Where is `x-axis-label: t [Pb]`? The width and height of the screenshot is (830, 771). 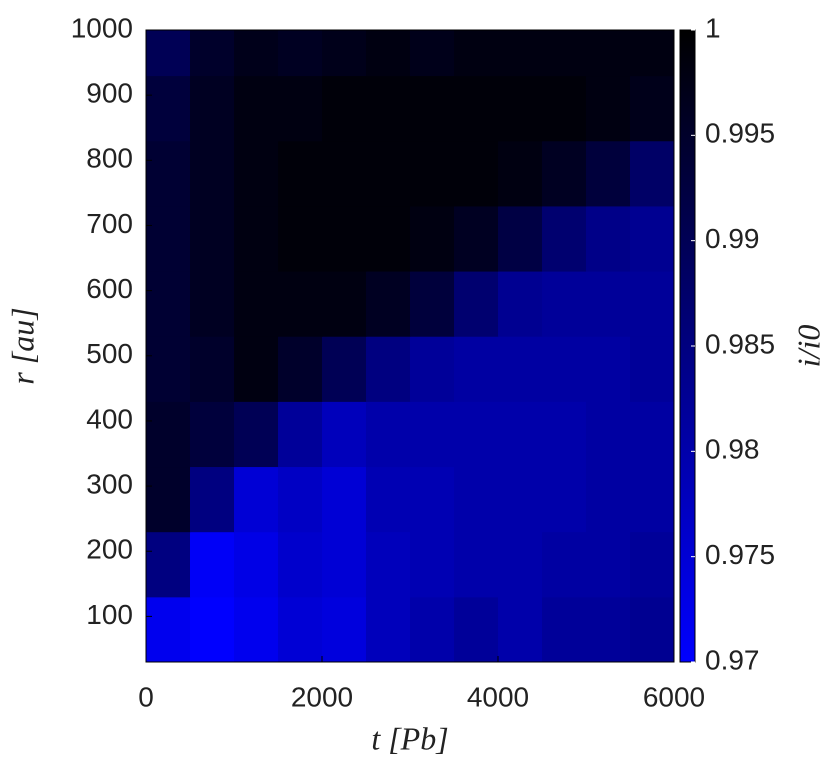 x-axis-label: t [Pb] is located at coordinates (409, 738).